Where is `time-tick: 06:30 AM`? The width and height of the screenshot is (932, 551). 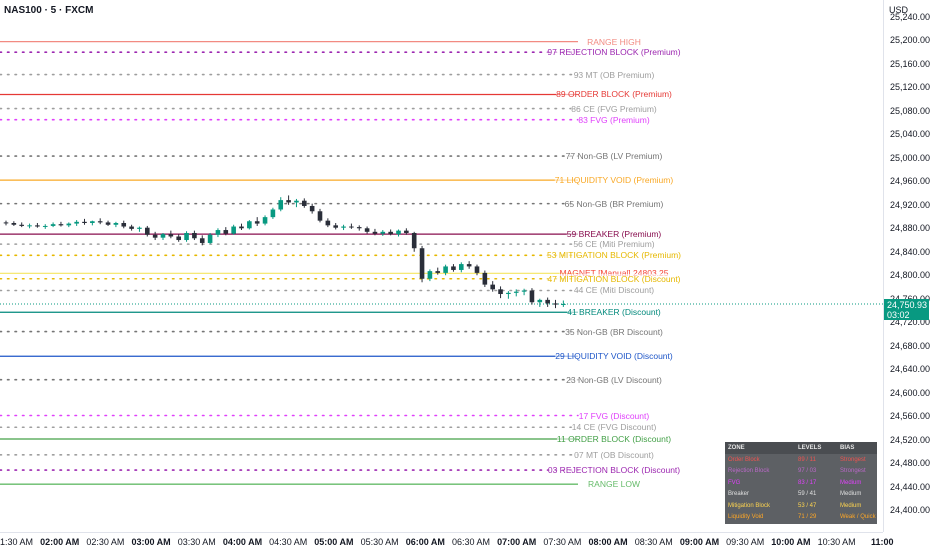
time-tick: 06:30 AM is located at coordinates (471, 542).